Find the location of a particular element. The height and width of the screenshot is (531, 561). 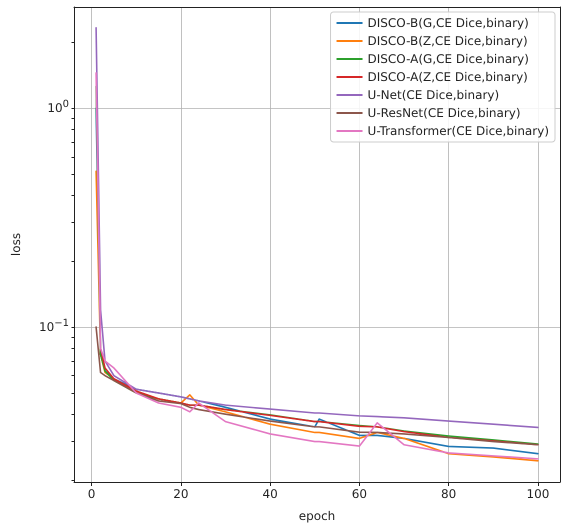

y-axis-title: loss is located at coordinates (16, 244).